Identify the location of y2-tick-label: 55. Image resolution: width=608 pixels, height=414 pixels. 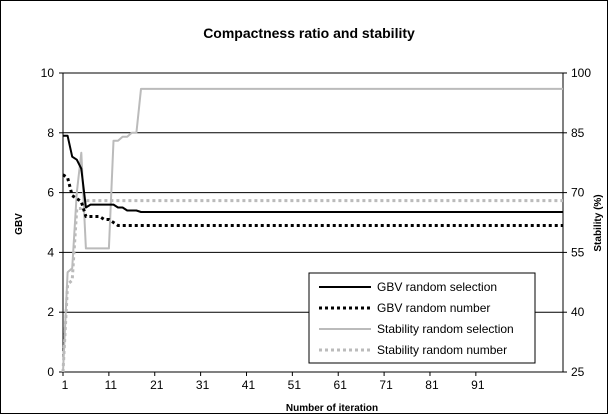
(578, 252).